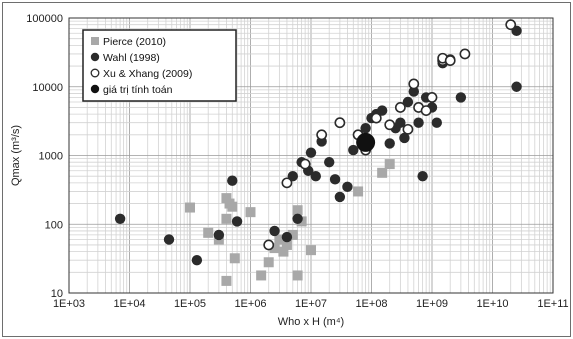  Describe the element at coordinates (131, 58) in the screenshot. I see `legend-label: Wahl (1998)` at that location.